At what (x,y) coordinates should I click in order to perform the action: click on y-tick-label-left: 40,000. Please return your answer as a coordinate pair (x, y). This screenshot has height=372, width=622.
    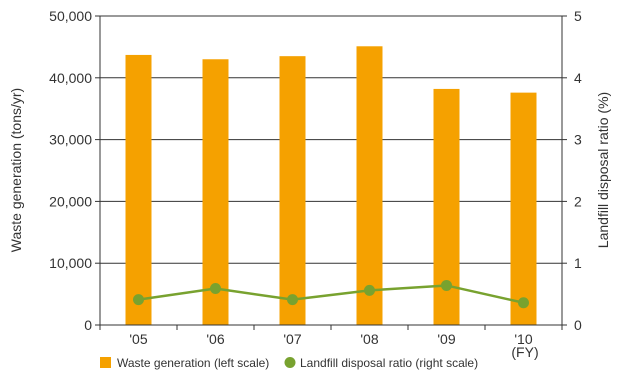
    Looking at the image, I should click on (70, 78).